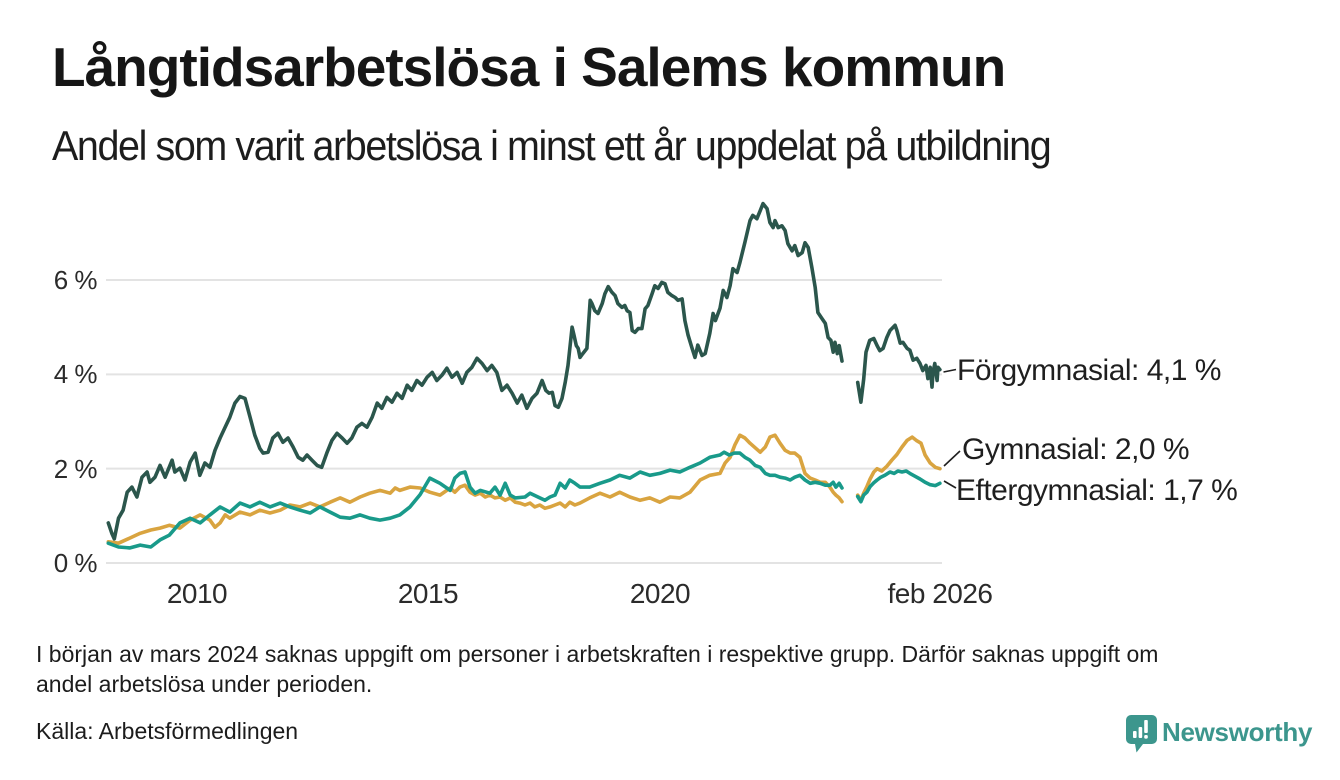 This screenshot has height=780, width=1340. What do you see at coordinates (428, 593) in the screenshot?
I see `x-axis-tick-2015: 2015` at bounding box center [428, 593].